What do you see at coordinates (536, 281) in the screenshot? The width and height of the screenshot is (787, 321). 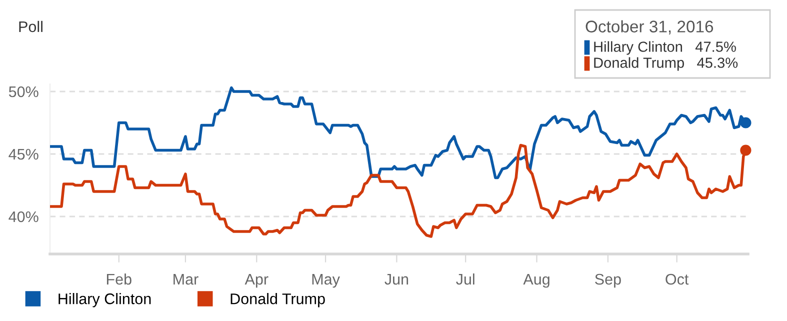 I see `x-tick-label: Aug` at bounding box center [536, 281].